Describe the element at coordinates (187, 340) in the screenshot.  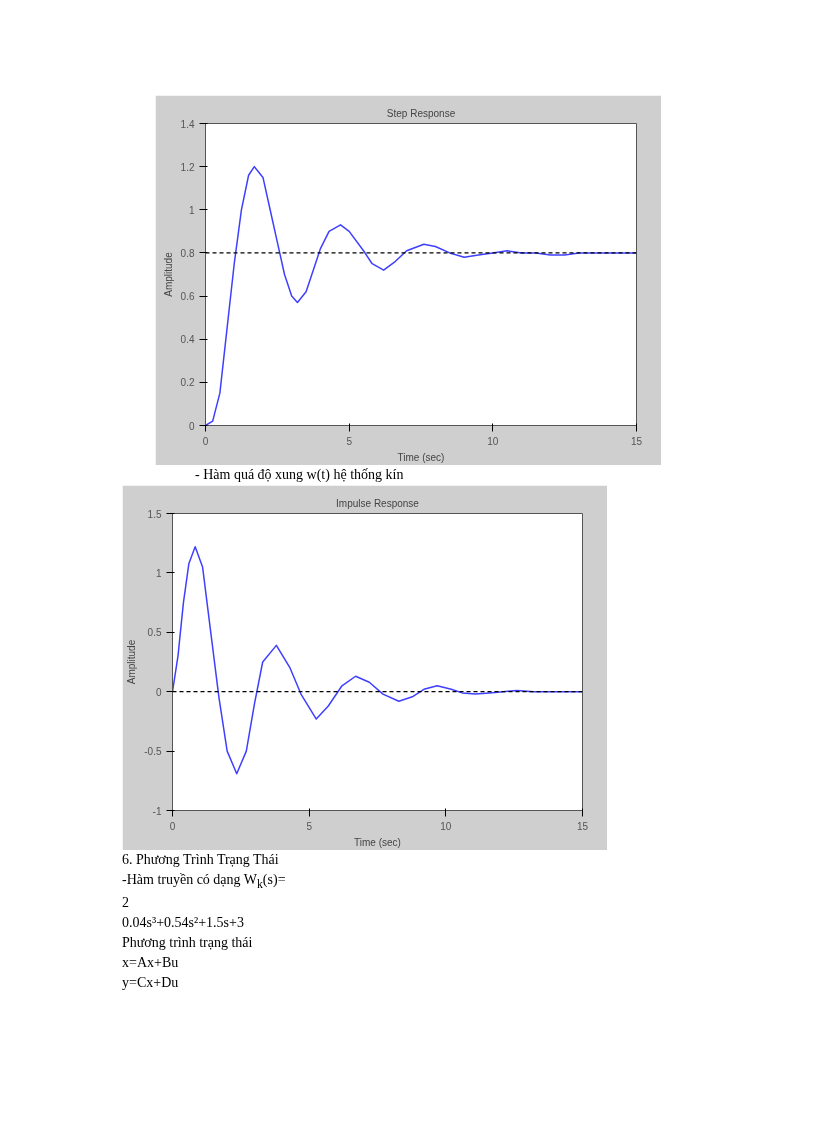
I see `y-tick-label: 0.4` at that location.